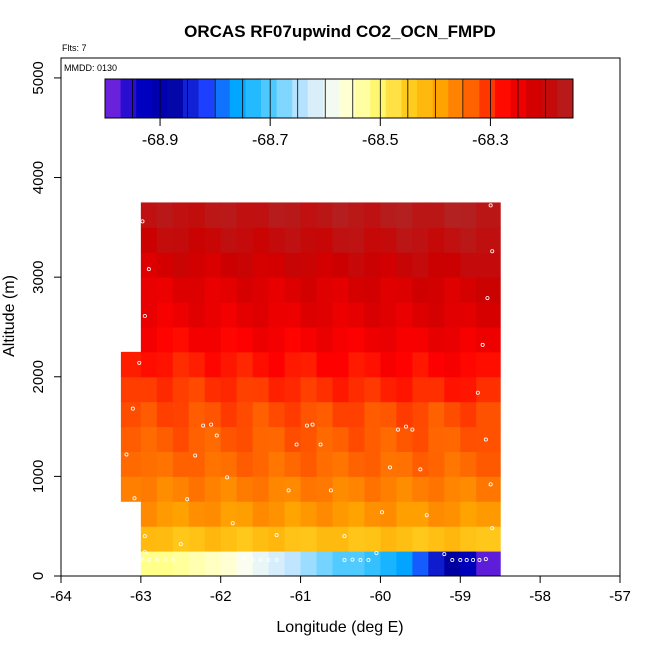  What do you see at coordinates (61, 596) in the screenshot?
I see `x-tick-label: -64` at bounding box center [61, 596].